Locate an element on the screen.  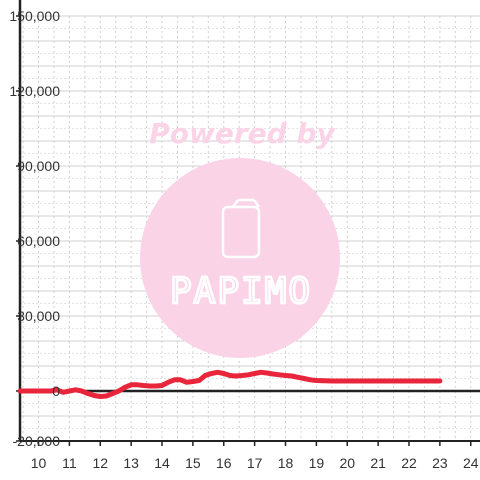
x-tick-label: 12 is located at coordinates (100, 463).